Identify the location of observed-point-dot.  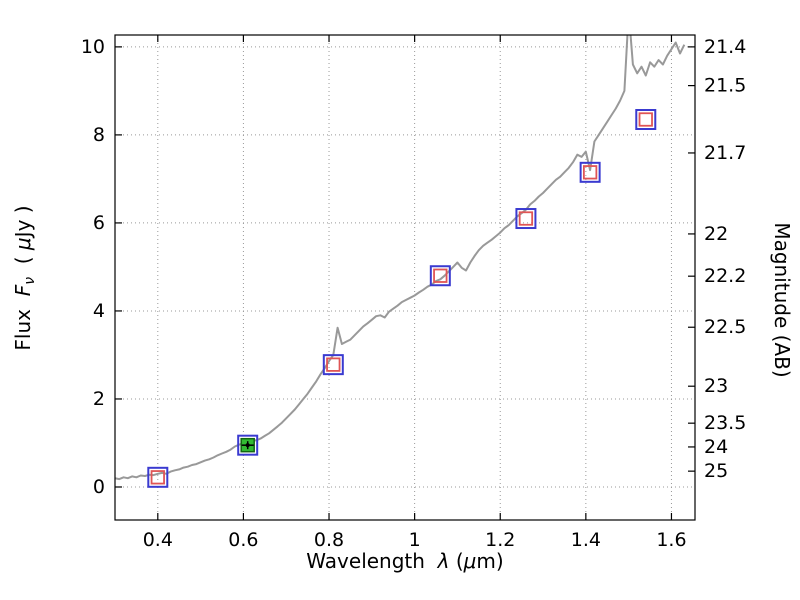
(247, 445).